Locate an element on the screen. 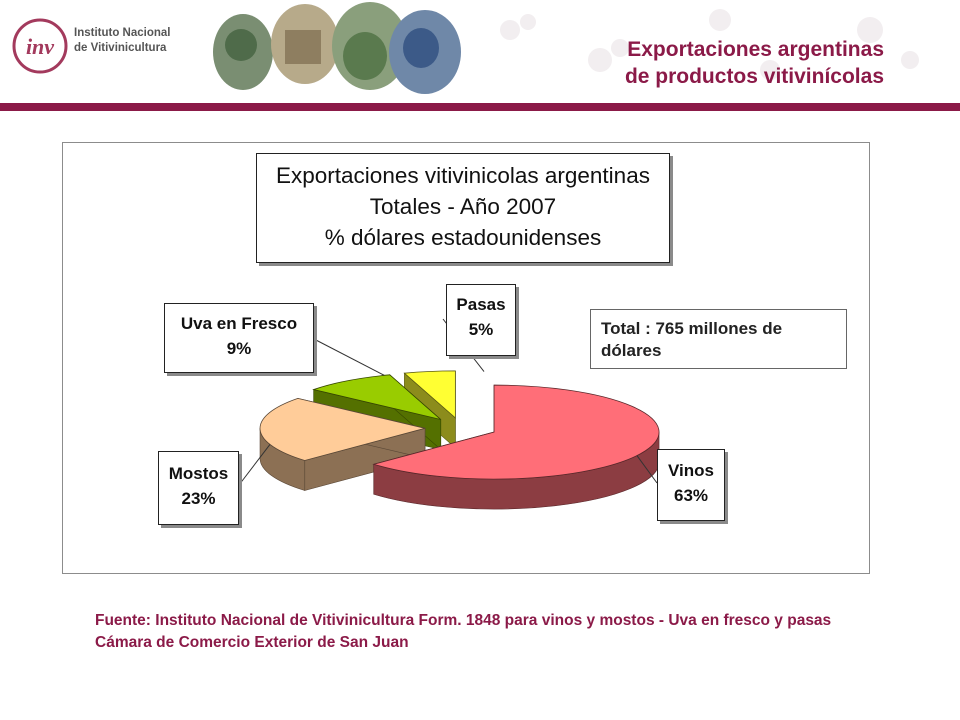 This screenshot has height=720, width=960. label-mostos-name: Mostos is located at coordinates (198, 473).